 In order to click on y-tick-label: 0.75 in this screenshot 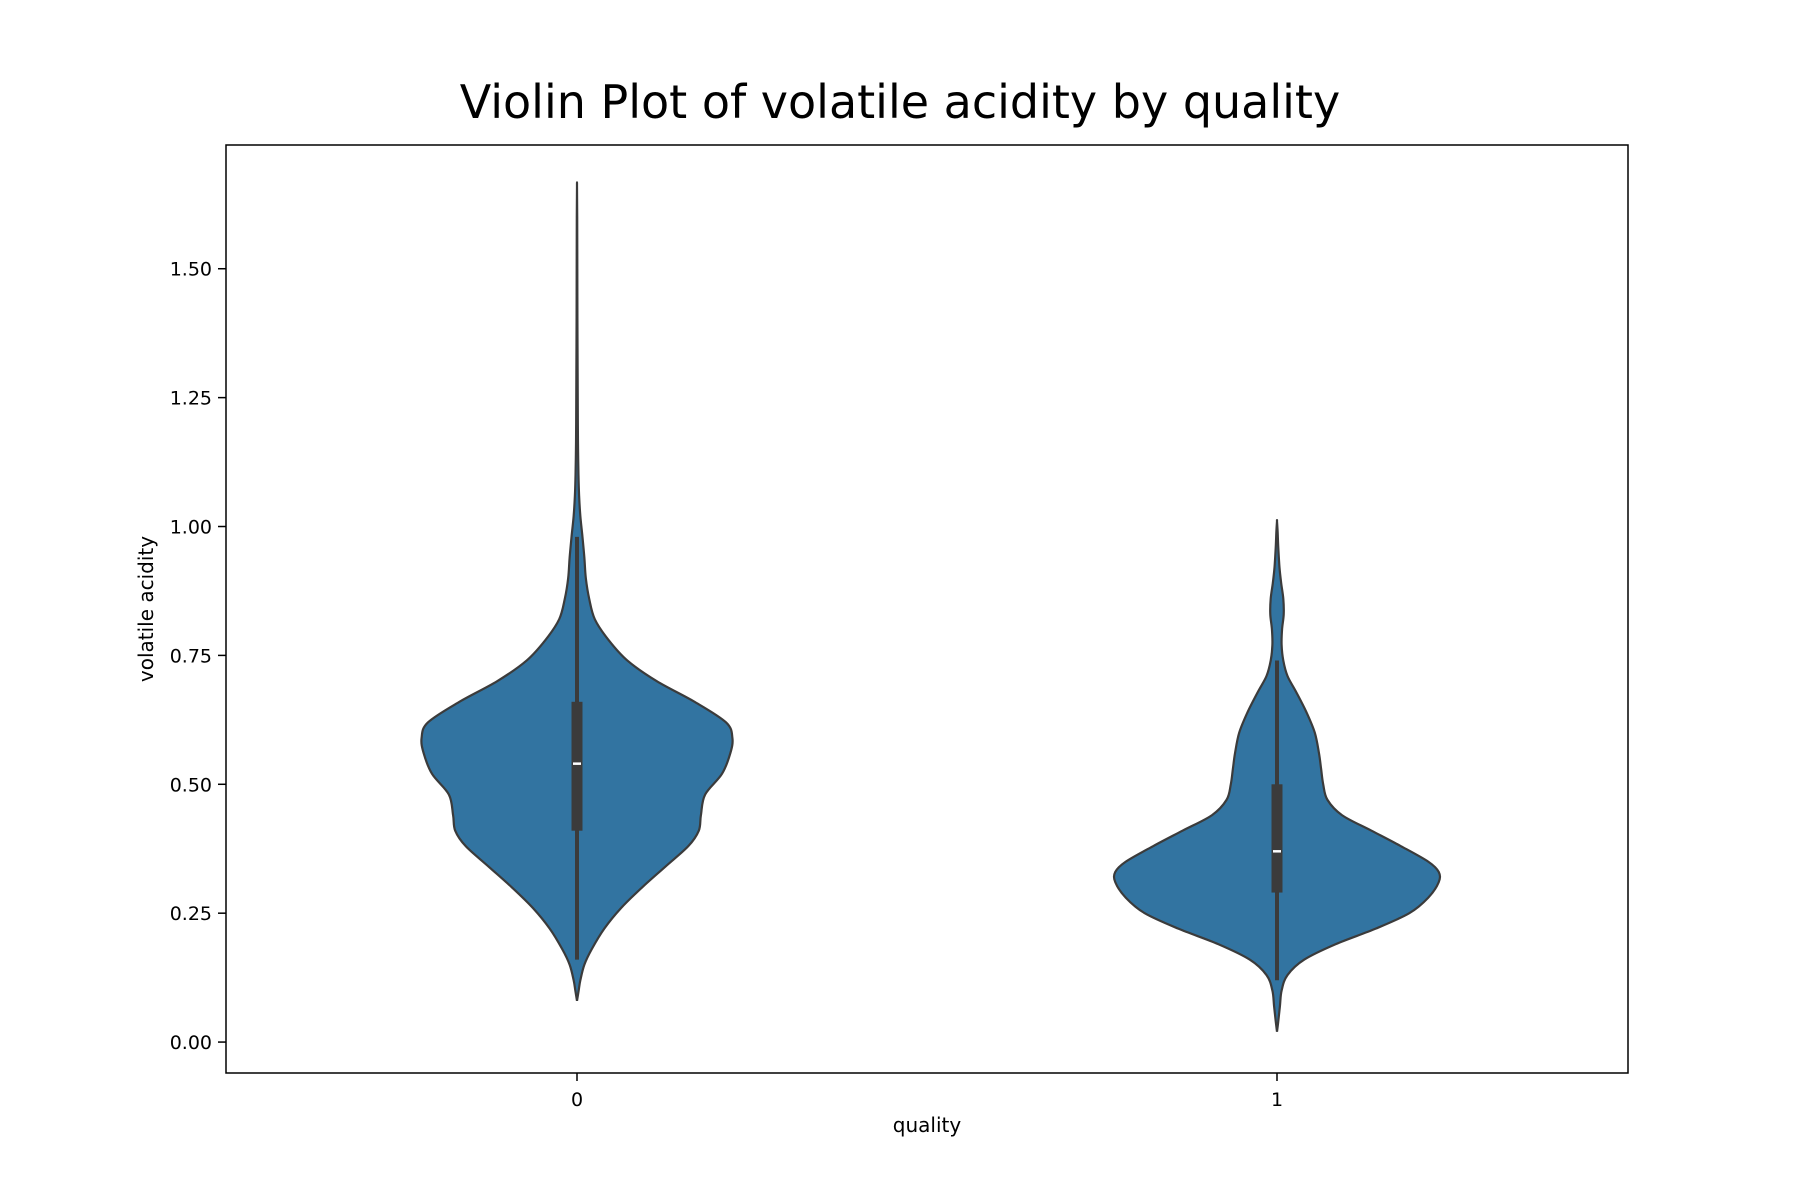, I will do `click(191, 656)`.